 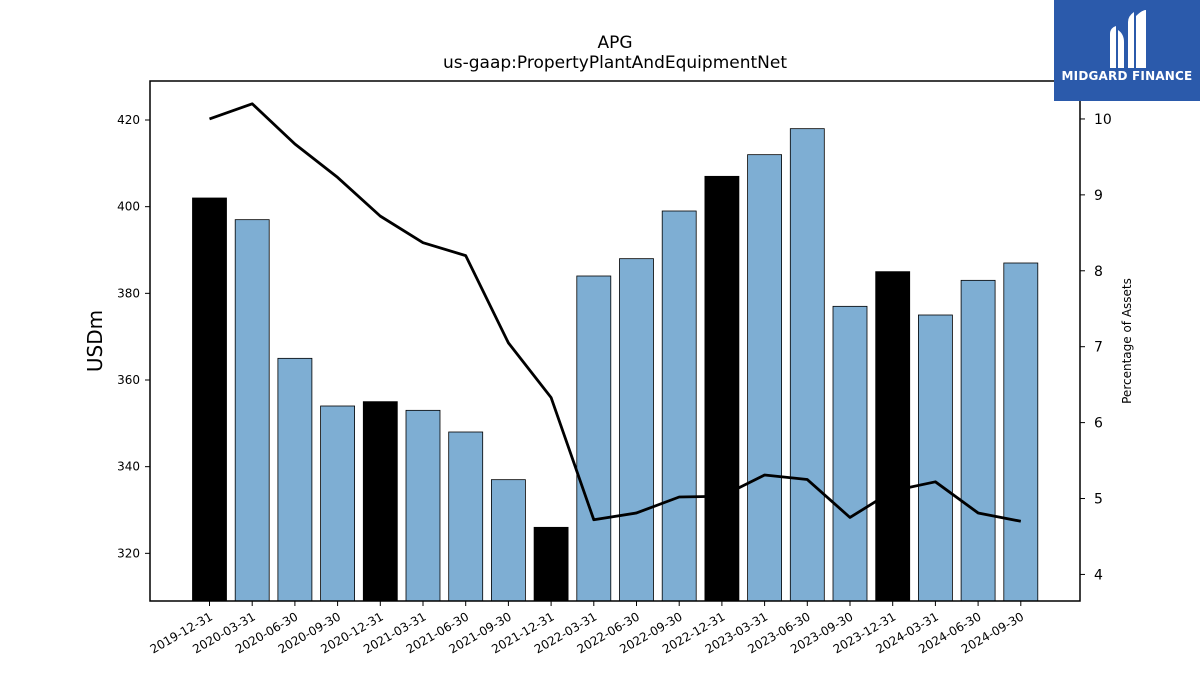 I want to click on y-tick-label: 420, so click(x=128, y=120).